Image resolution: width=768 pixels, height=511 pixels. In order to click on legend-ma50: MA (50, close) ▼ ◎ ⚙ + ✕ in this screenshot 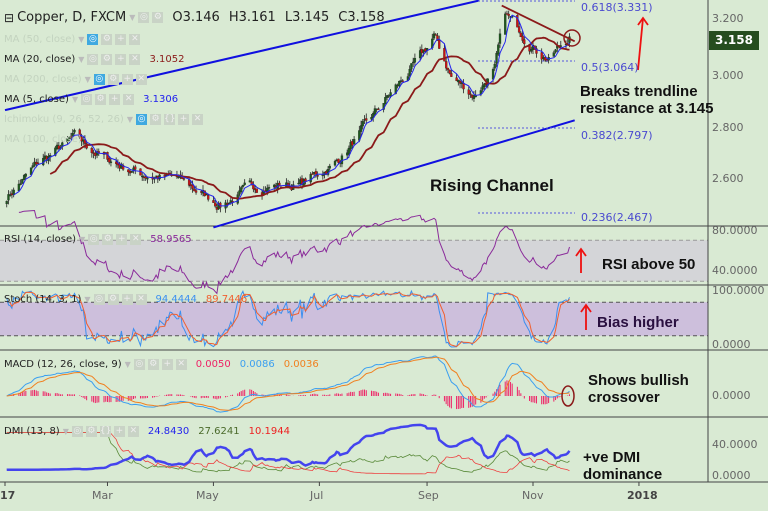, I will do `click(72, 39)`.